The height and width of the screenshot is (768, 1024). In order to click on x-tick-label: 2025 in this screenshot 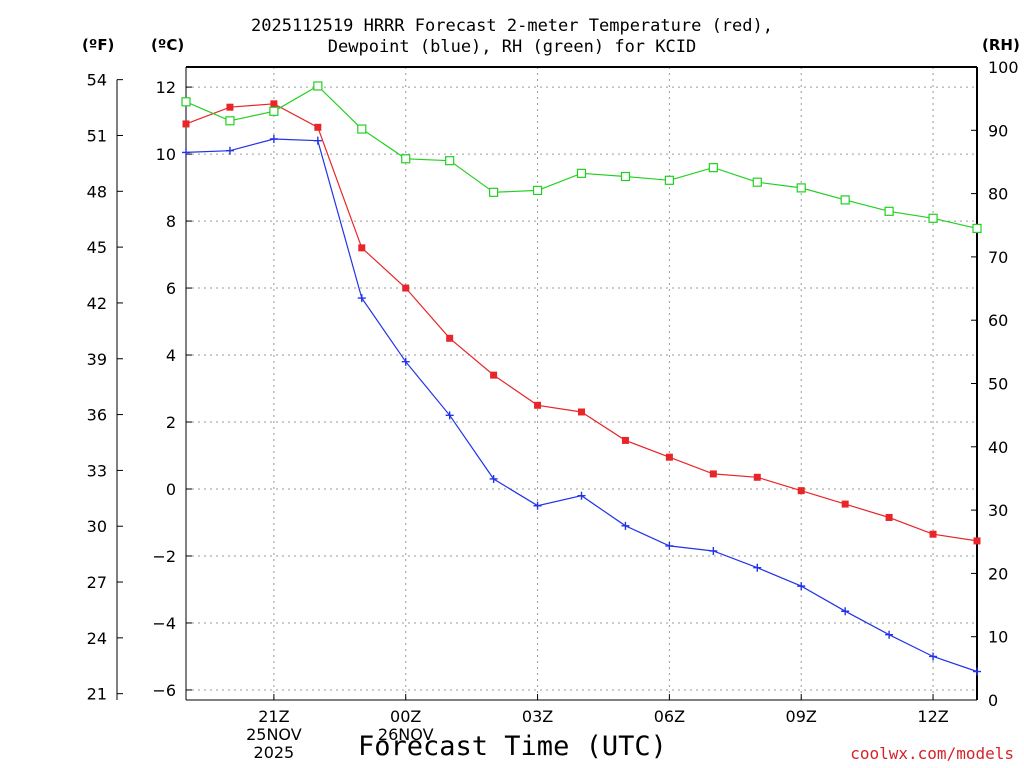, I will do `click(274, 752)`.